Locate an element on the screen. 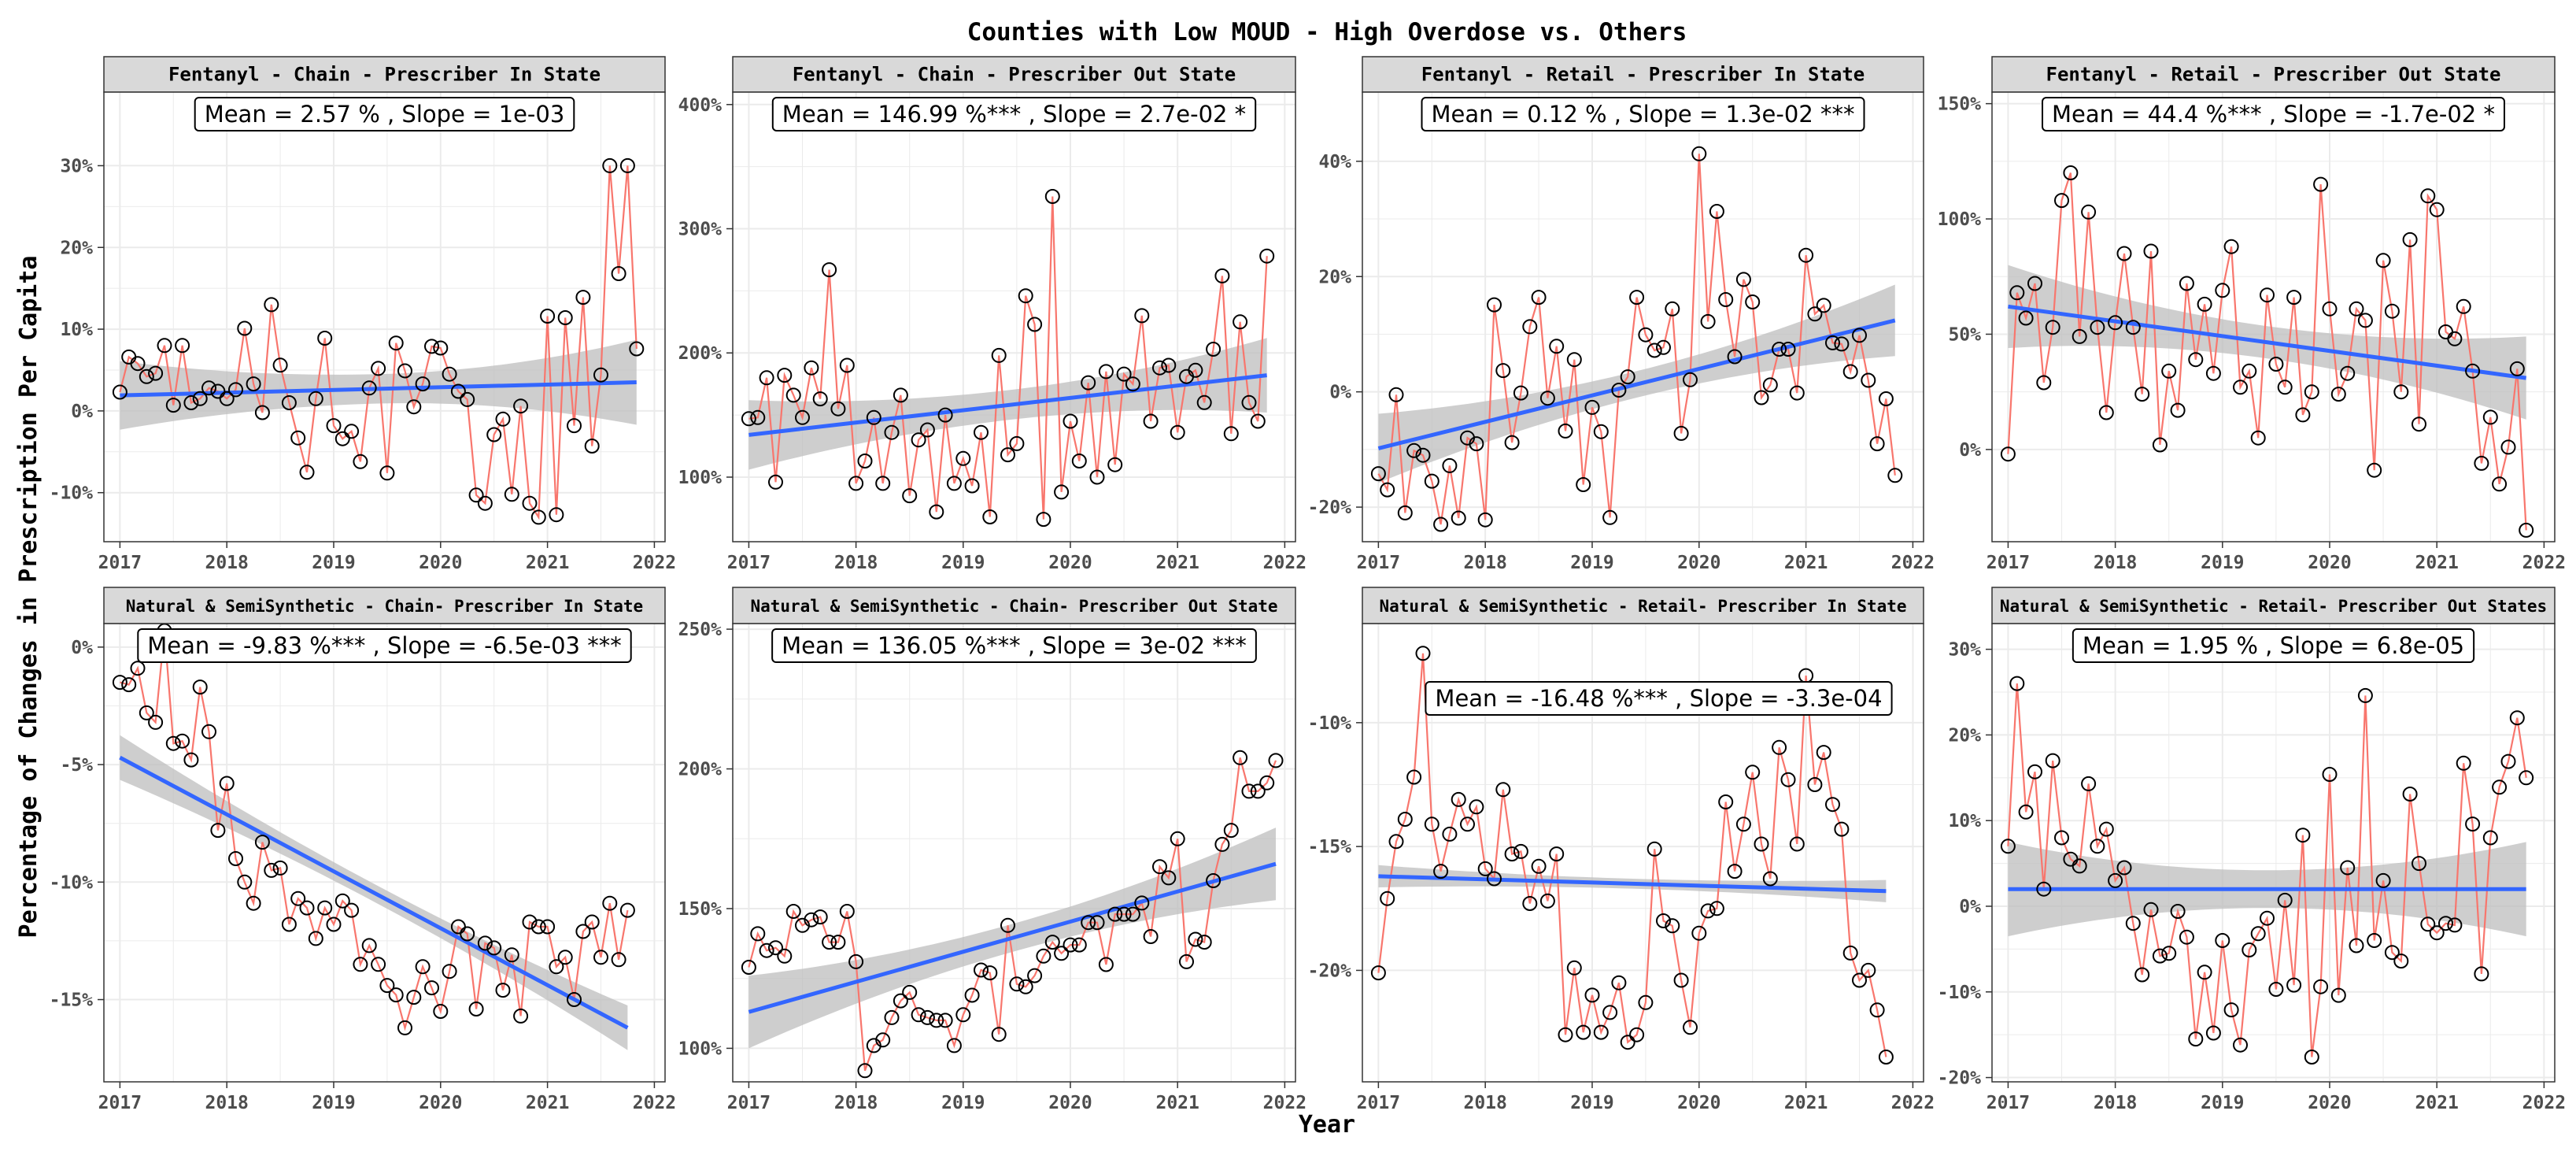 Image resolution: width=2576 pixels, height=1159 pixels. stats-text: Mean = 136.05 %*** , Slope = 3e-02 *** is located at coordinates (1014, 645).